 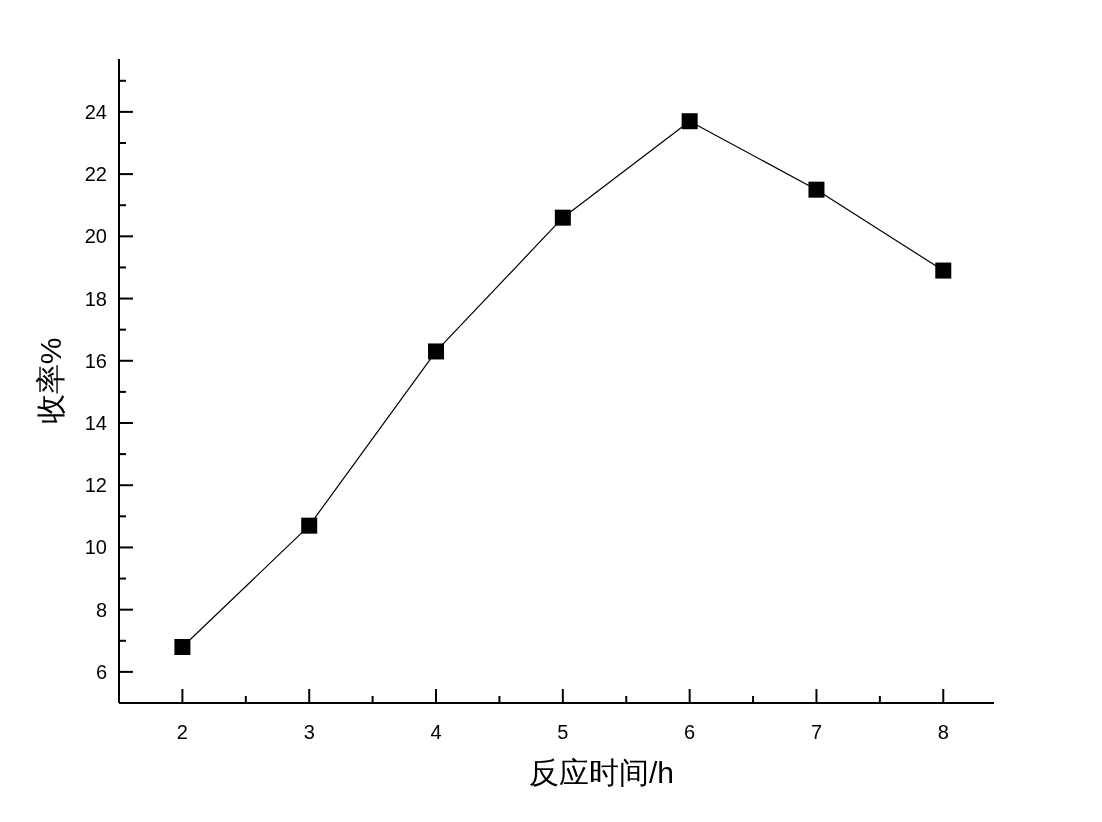 What do you see at coordinates (95, 547) in the screenshot?
I see `y-tick-label: 10` at bounding box center [95, 547].